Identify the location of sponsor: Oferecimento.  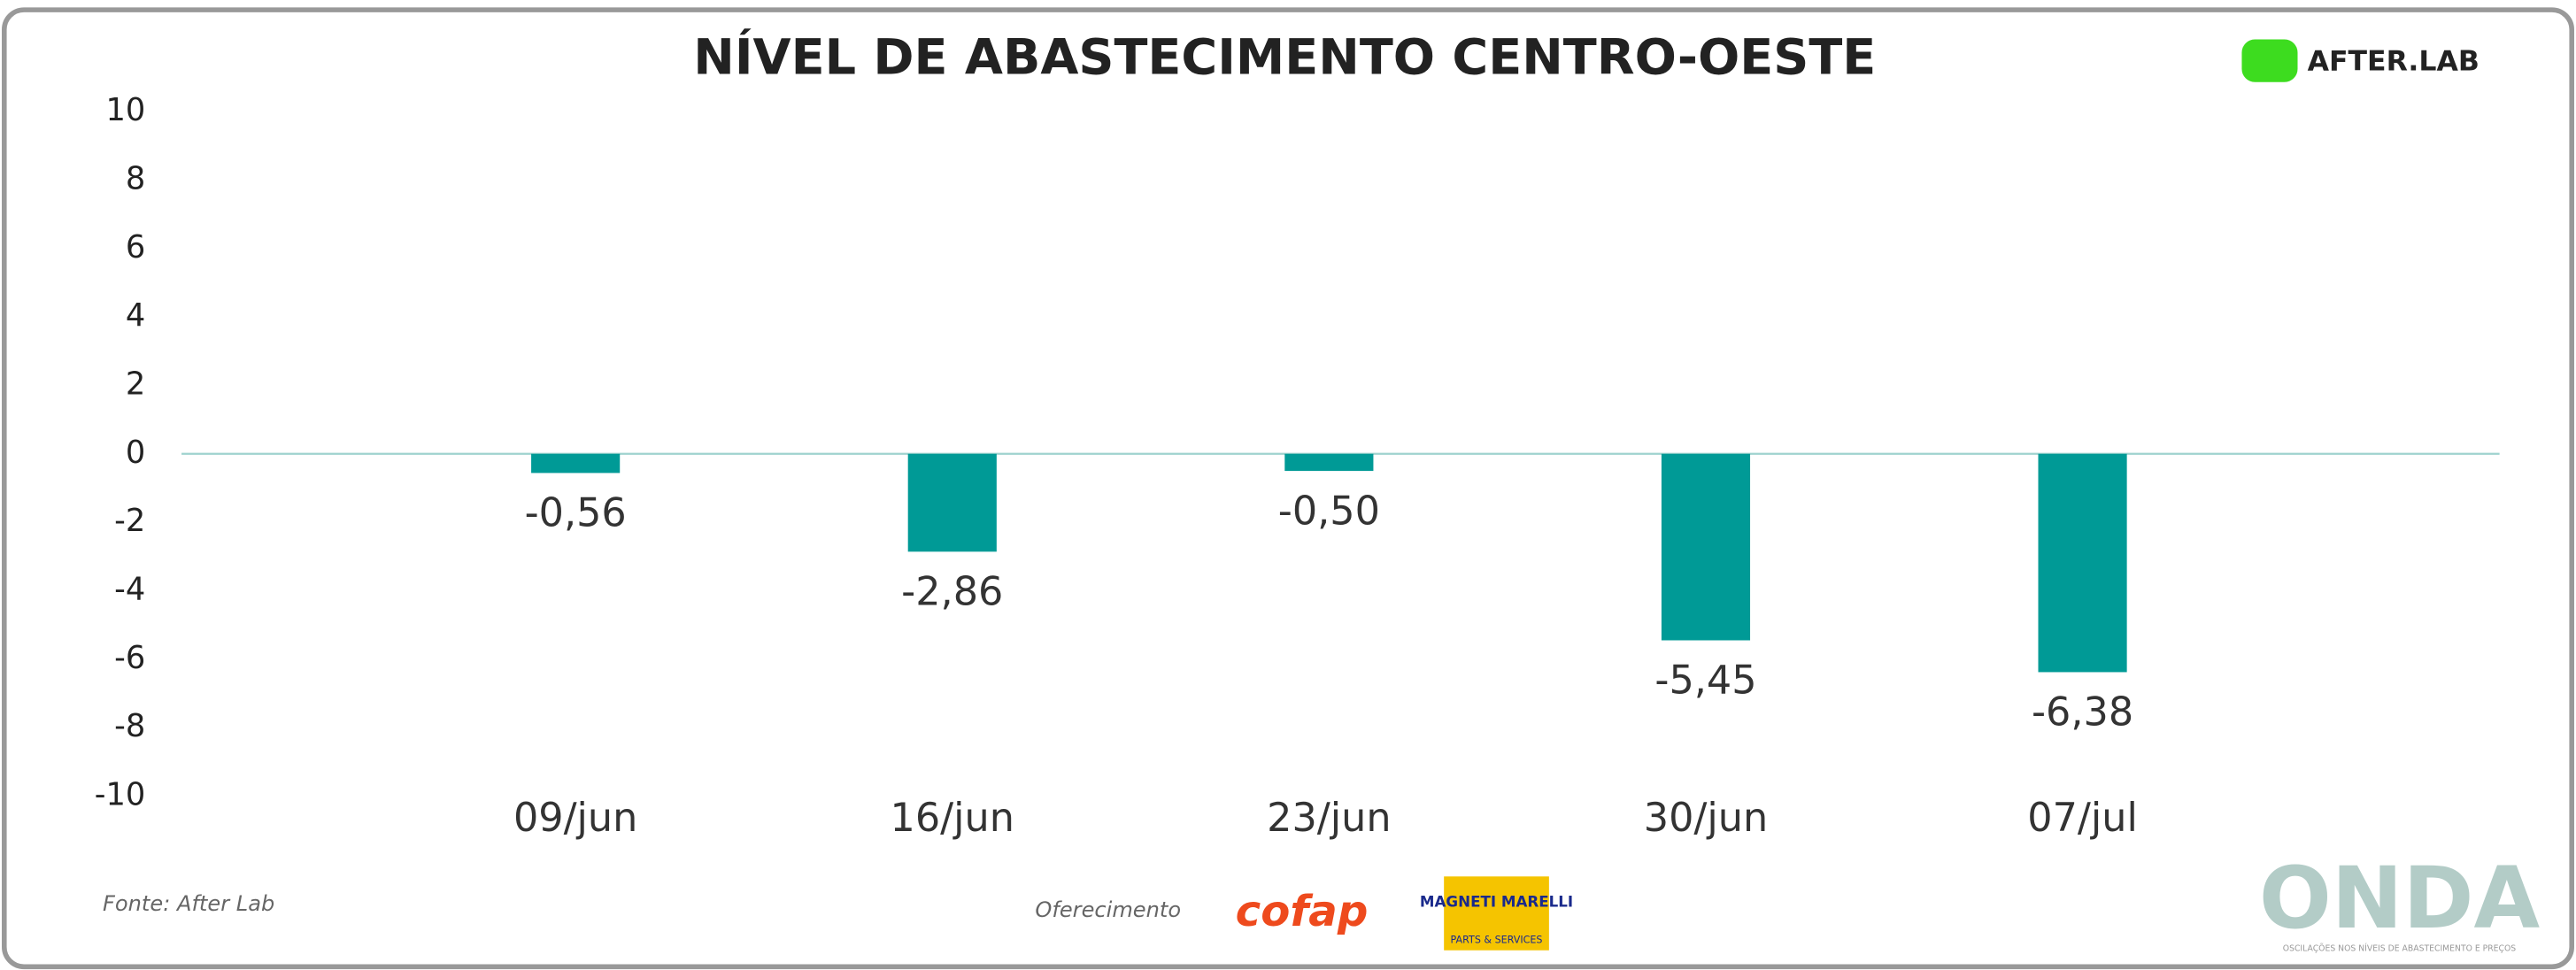
(1108, 909).